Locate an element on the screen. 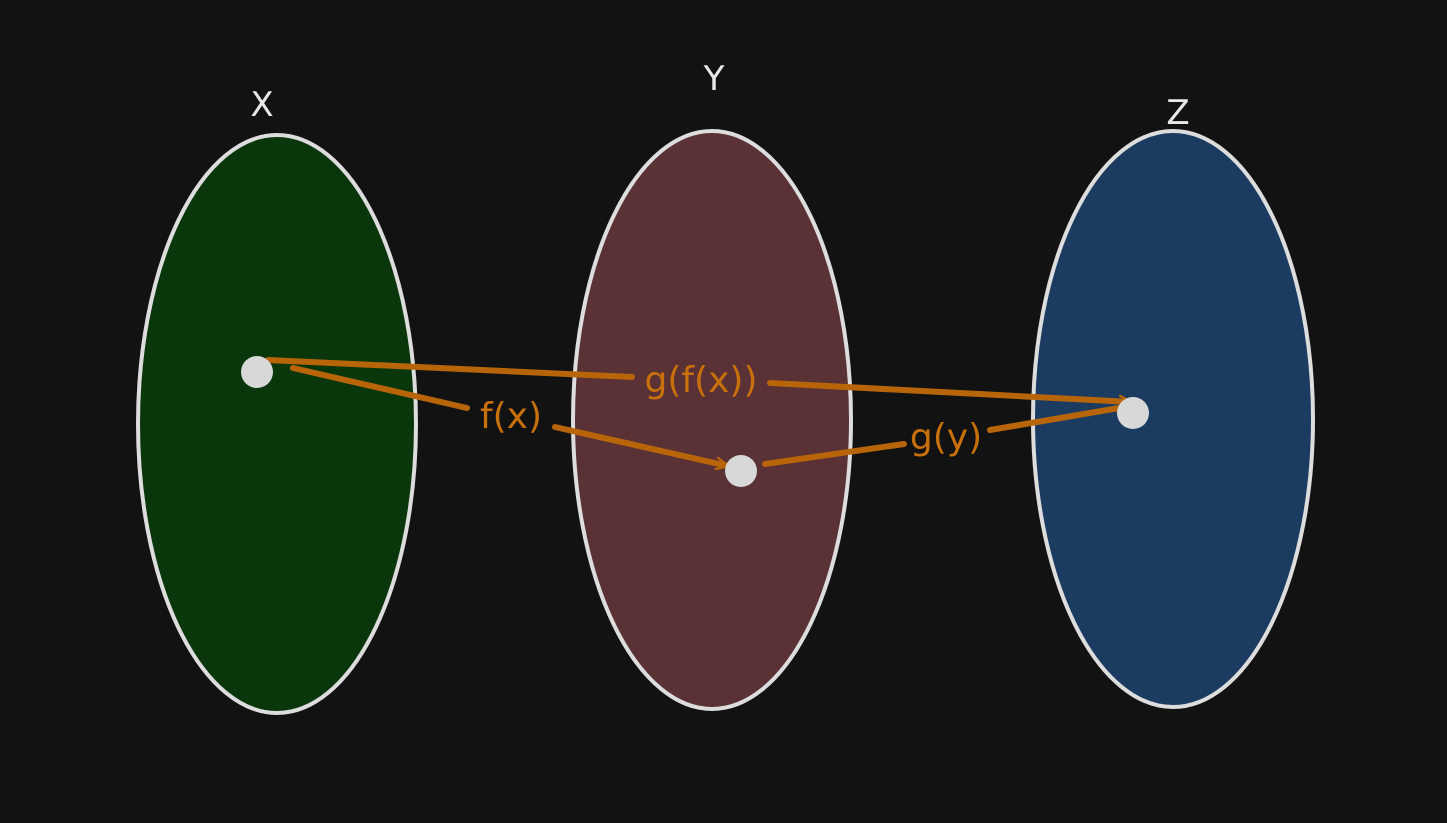  set-z-label: Z is located at coordinates (1177, 113).